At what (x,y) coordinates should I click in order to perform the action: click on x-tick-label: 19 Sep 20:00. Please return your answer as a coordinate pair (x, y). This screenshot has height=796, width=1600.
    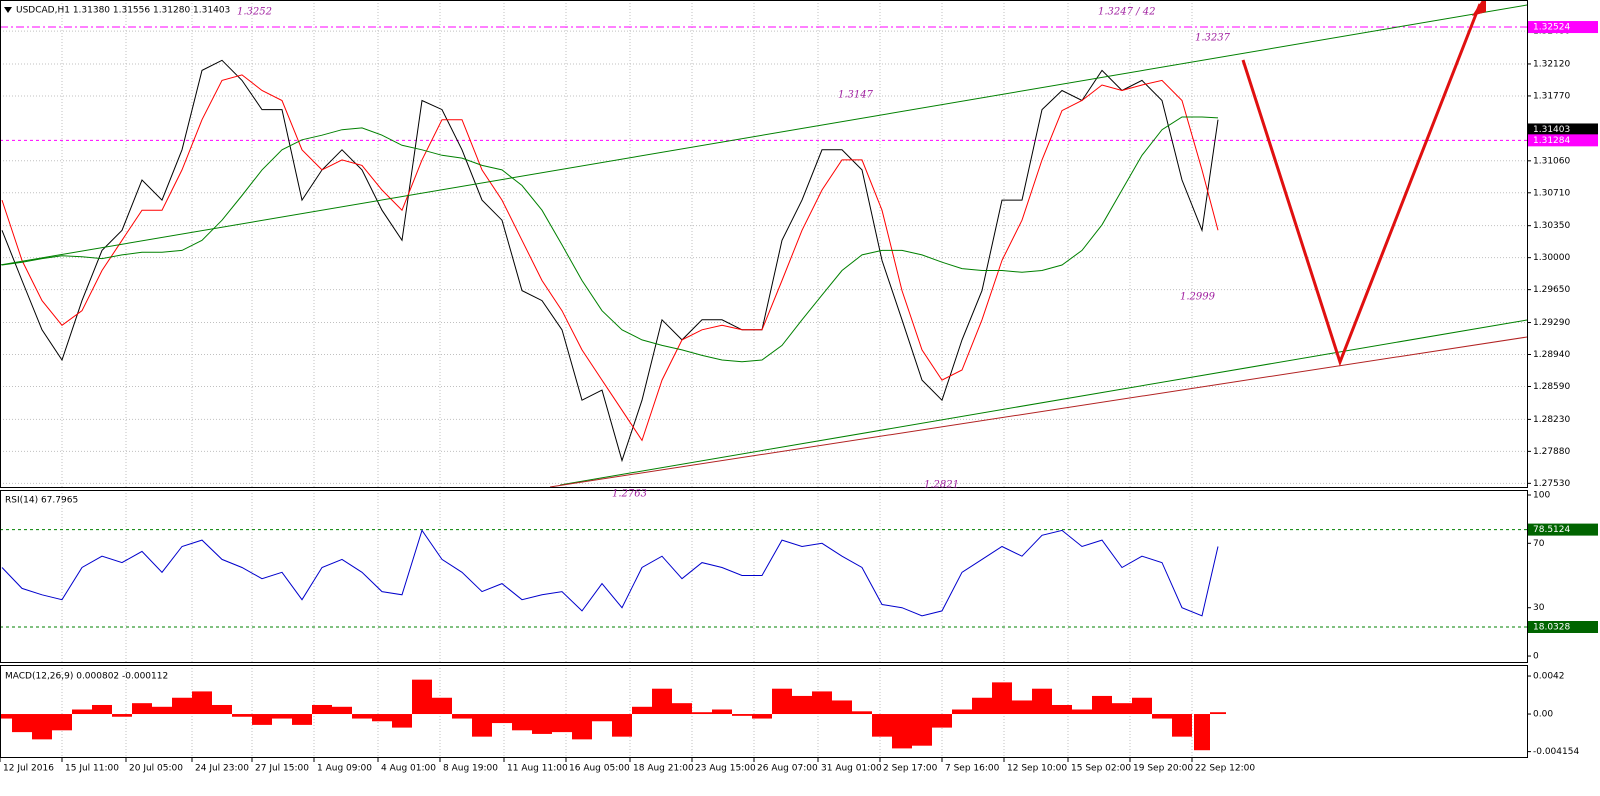
    Looking at the image, I should click on (1163, 769).